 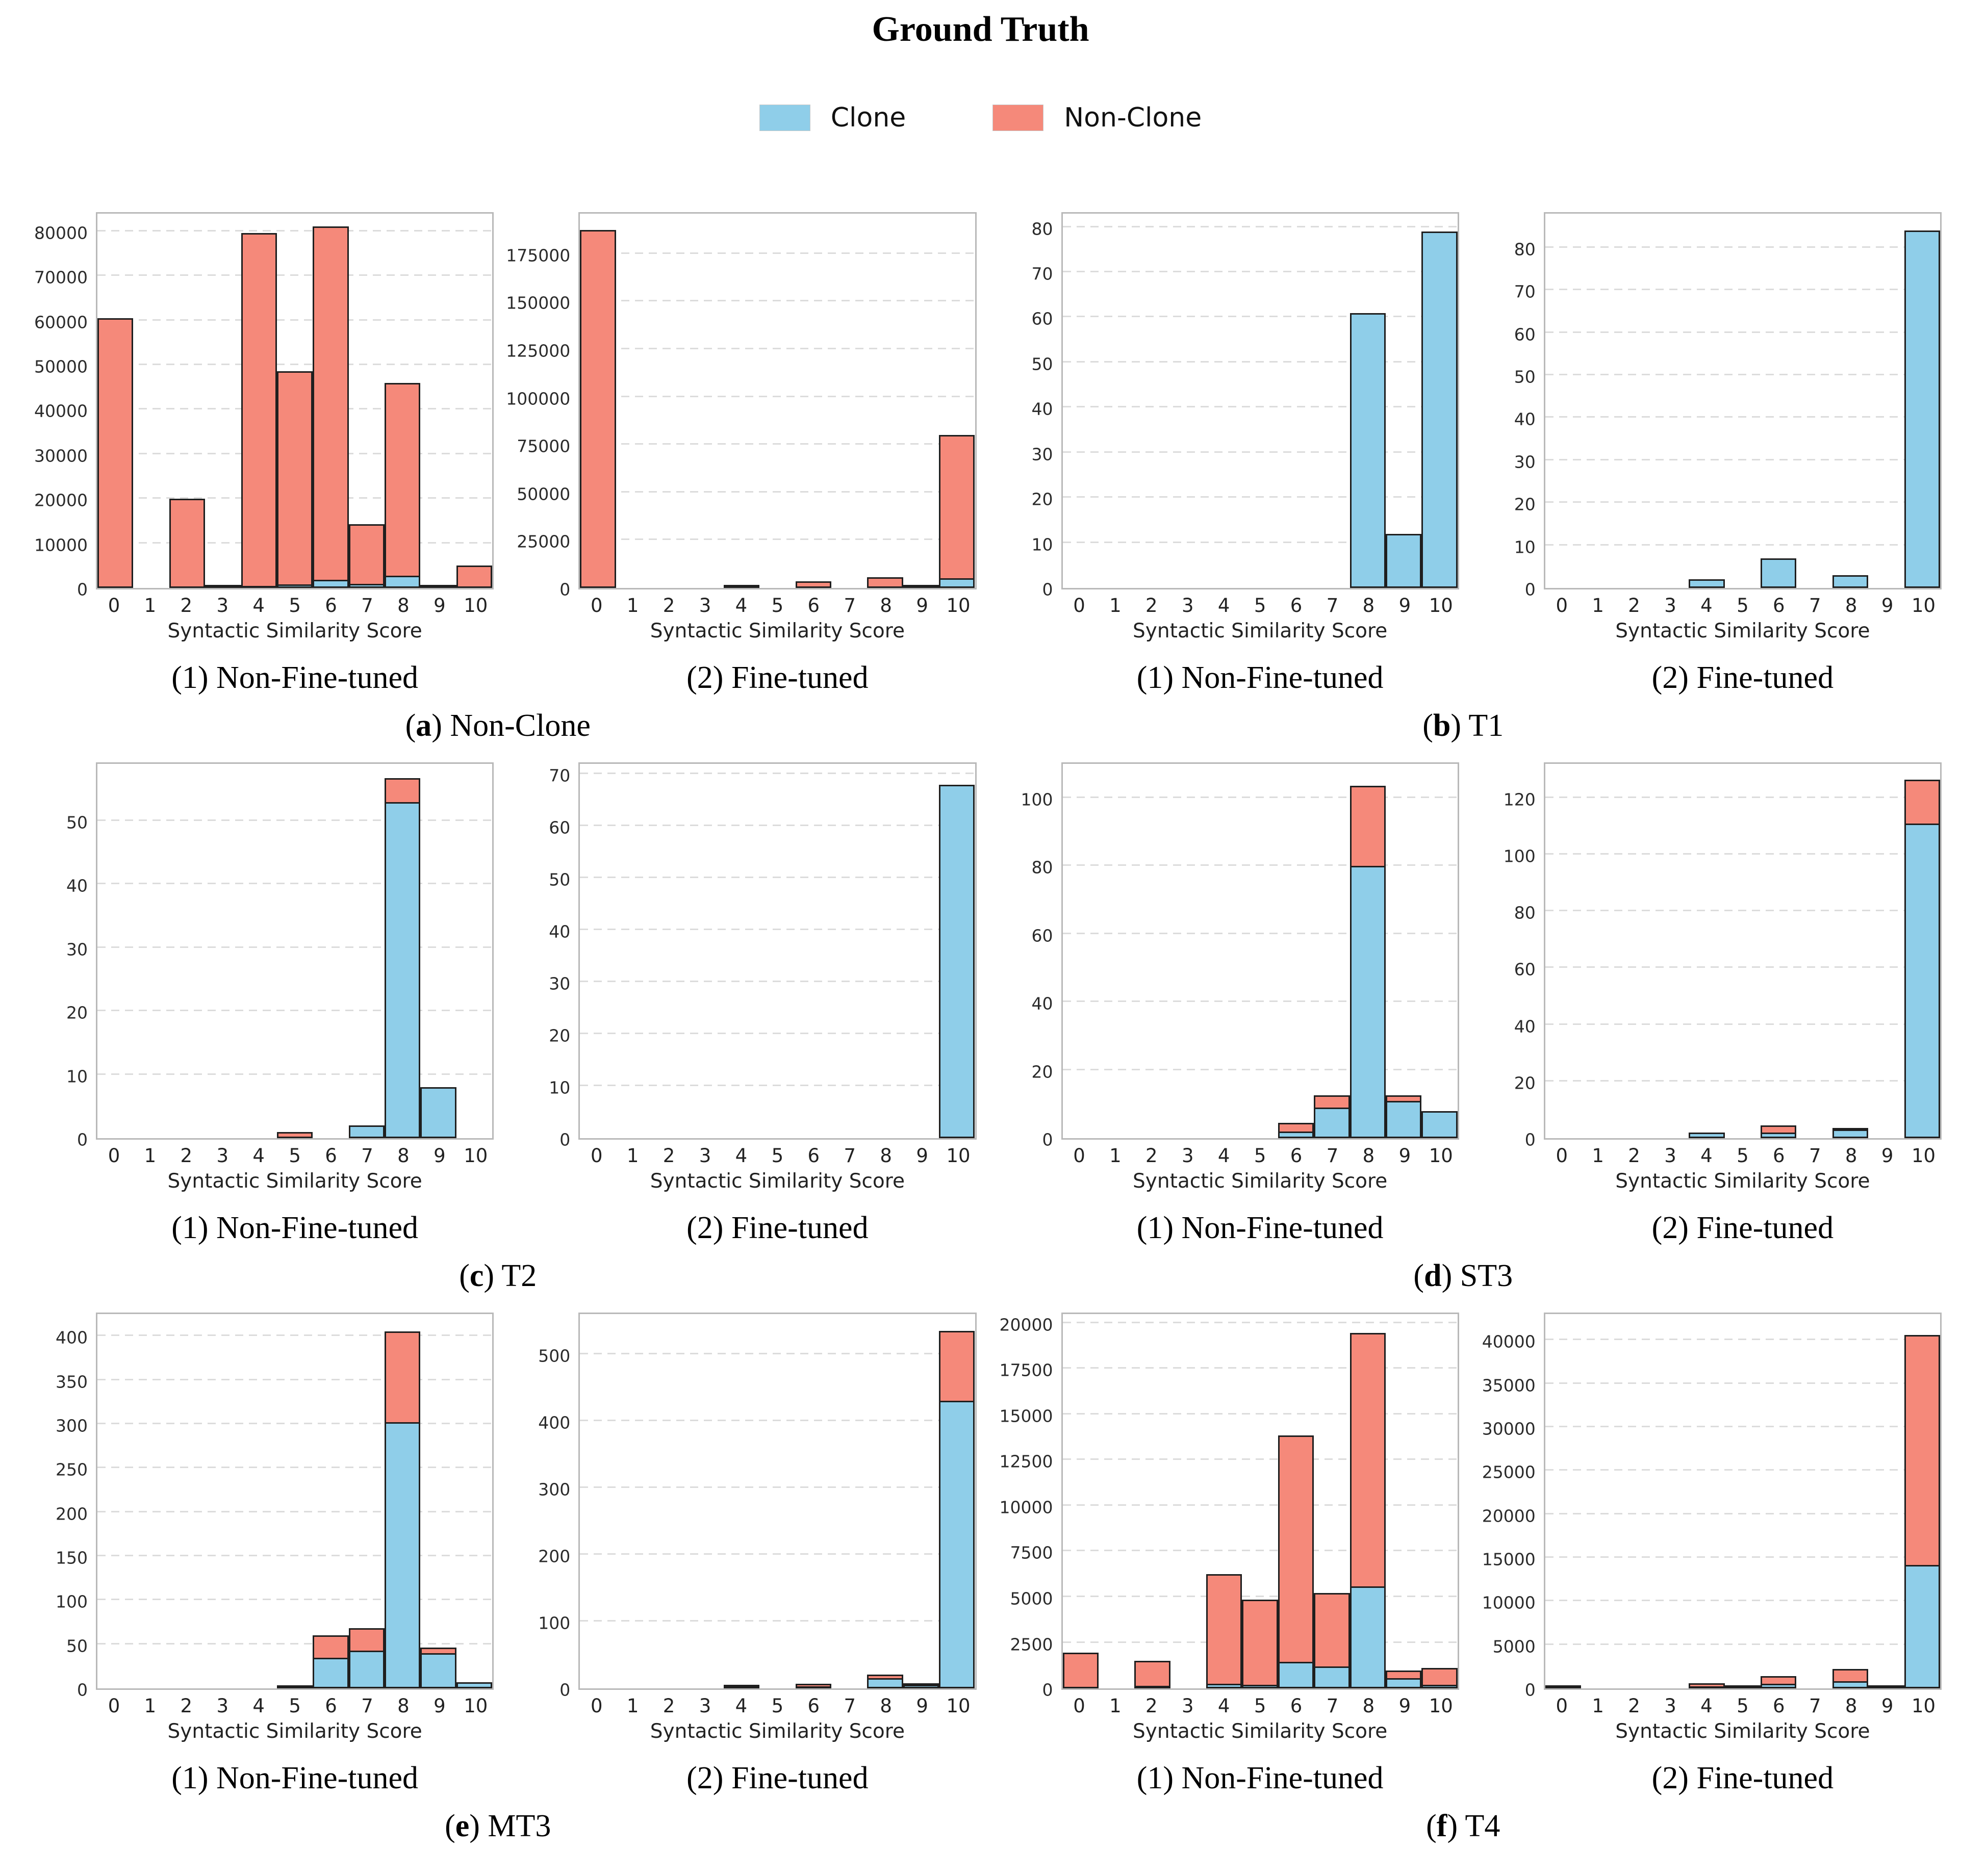 What do you see at coordinates (1509, 1342) in the screenshot?
I see `y-tick-label: 40000` at bounding box center [1509, 1342].